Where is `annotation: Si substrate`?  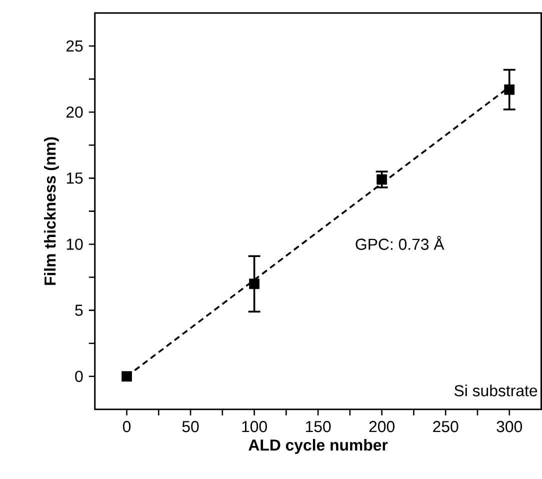 annotation: Si substrate is located at coordinates (496, 390).